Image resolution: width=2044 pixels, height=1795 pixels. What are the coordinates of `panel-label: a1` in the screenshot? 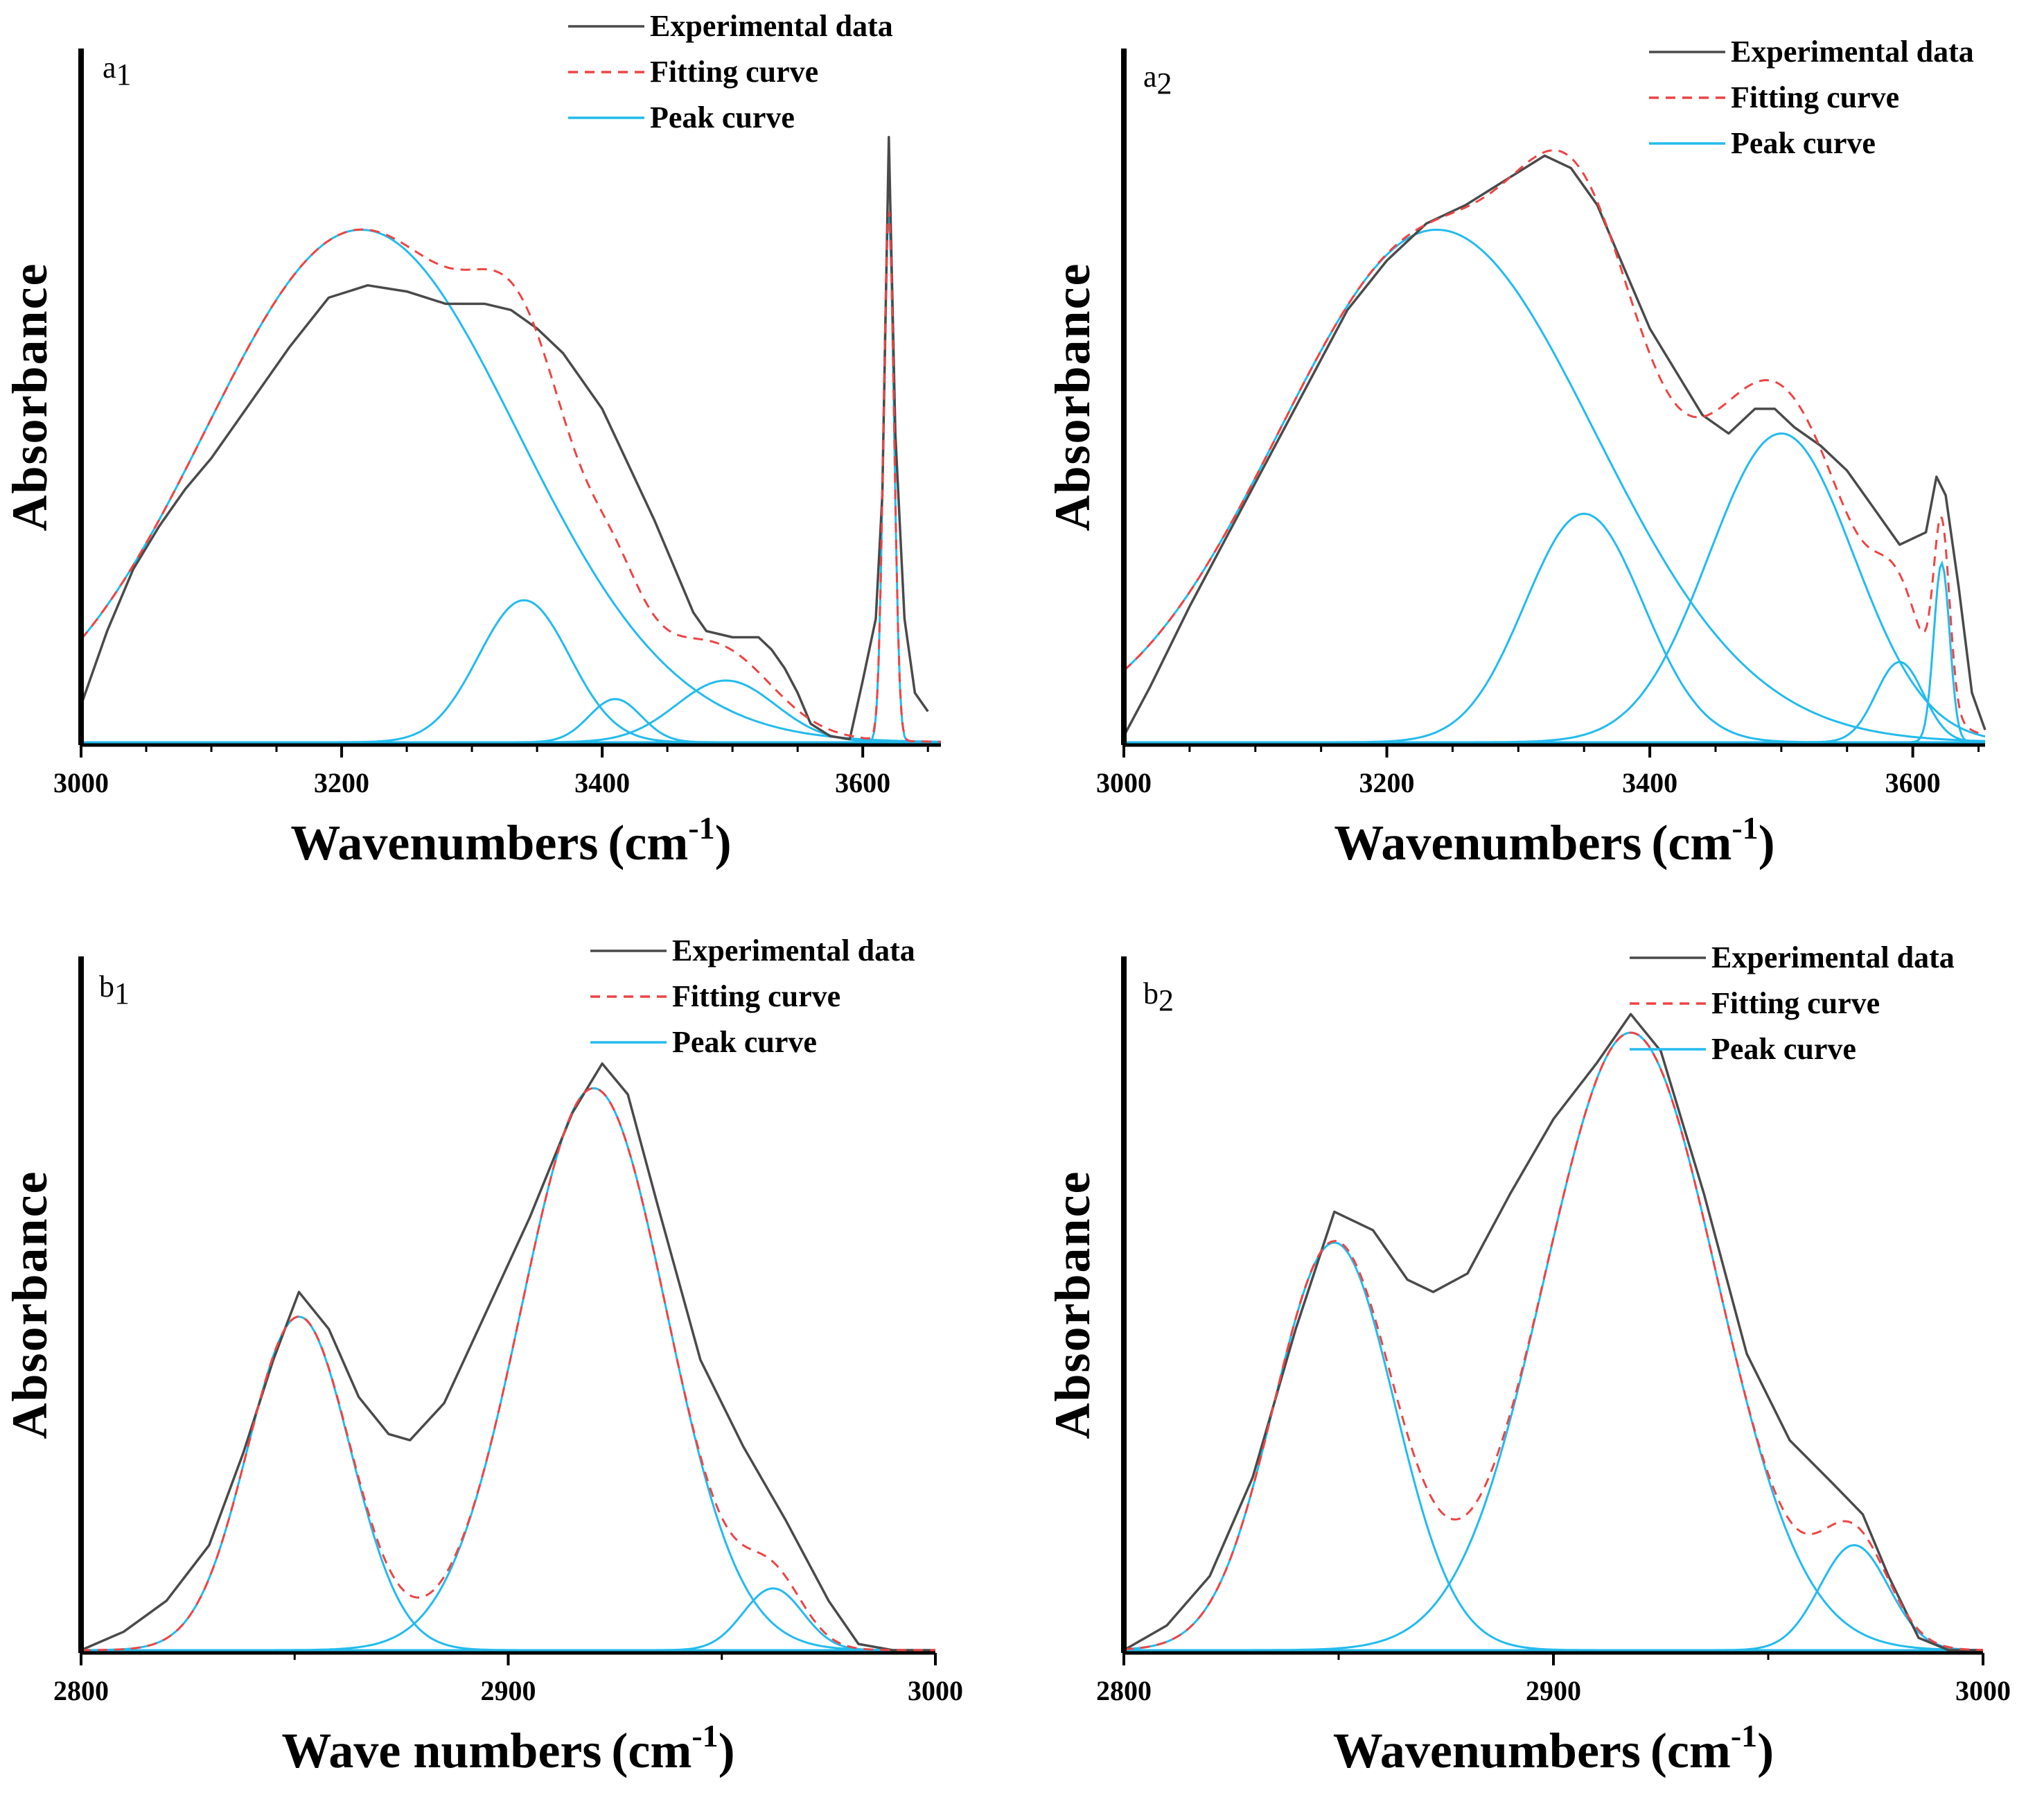 It's located at (117, 71).